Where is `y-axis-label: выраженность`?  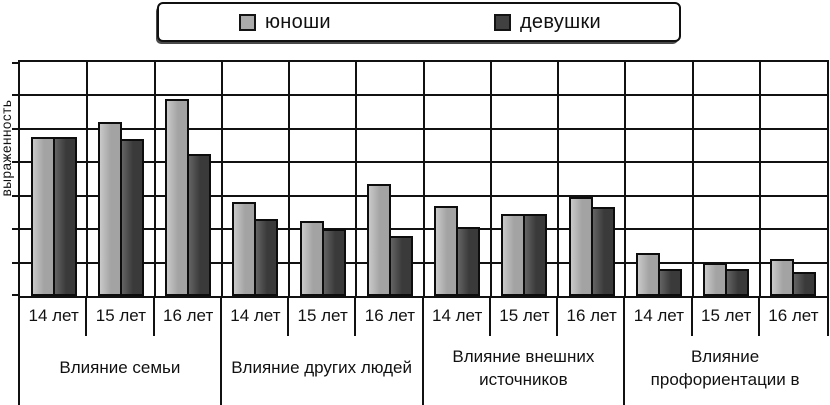
y-axis-label: выраженность is located at coordinates (7, 148).